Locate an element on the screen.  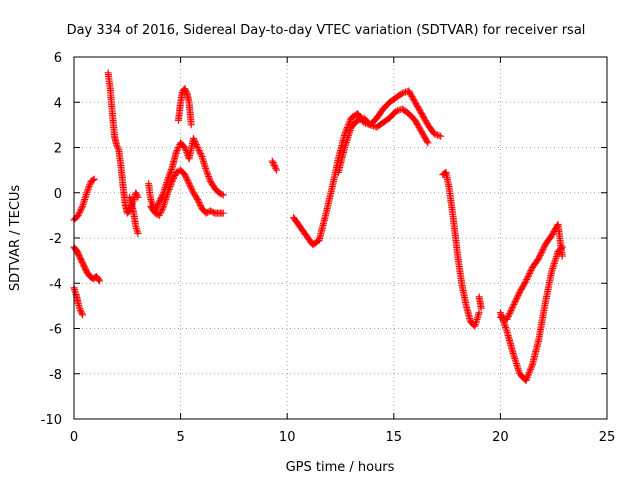
y-tick-label: 2 is located at coordinates (58, 149).